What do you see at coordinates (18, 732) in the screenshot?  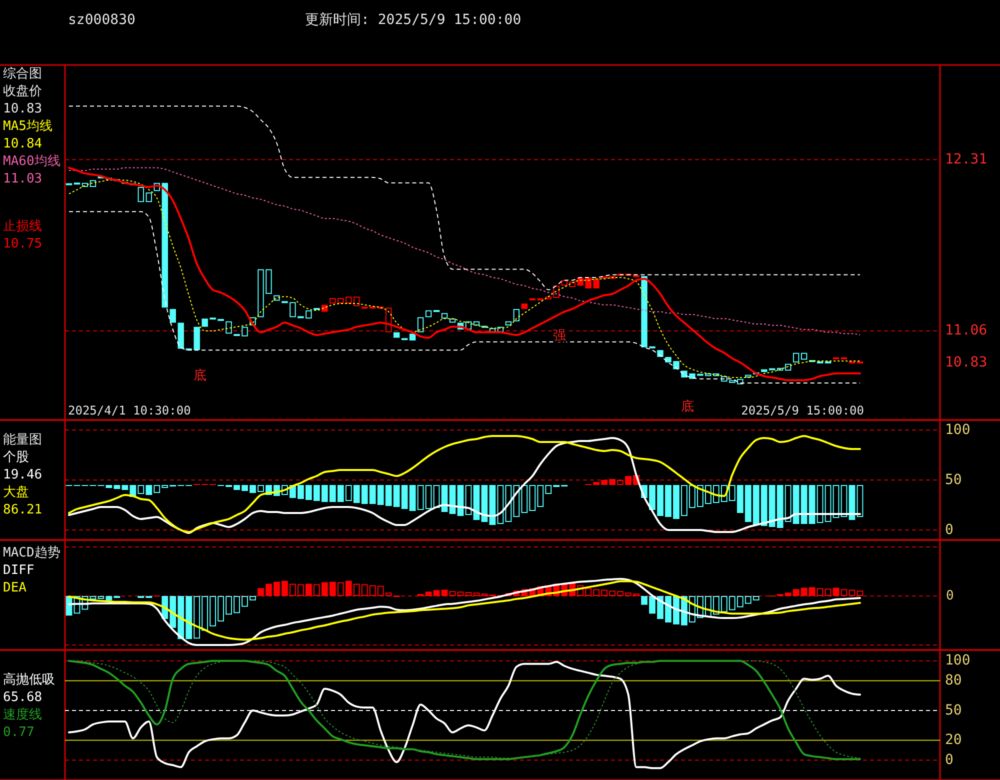 I see `text: 0.77` at bounding box center [18, 732].